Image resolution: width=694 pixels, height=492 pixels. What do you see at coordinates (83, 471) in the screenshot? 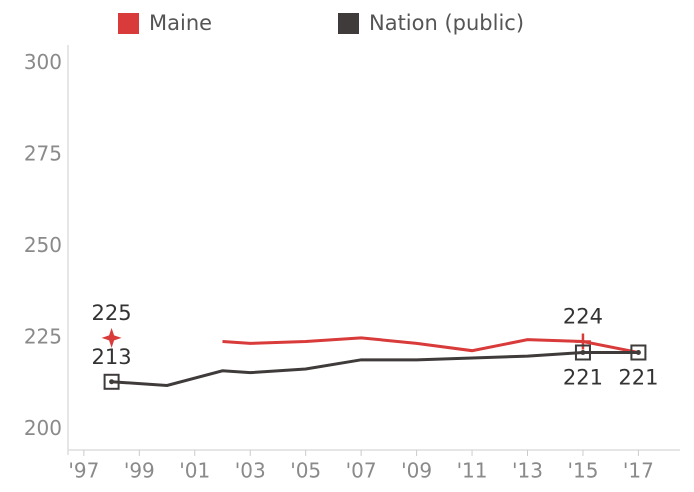
I see `x-tick-label: '97` at bounding box center [83, 471].